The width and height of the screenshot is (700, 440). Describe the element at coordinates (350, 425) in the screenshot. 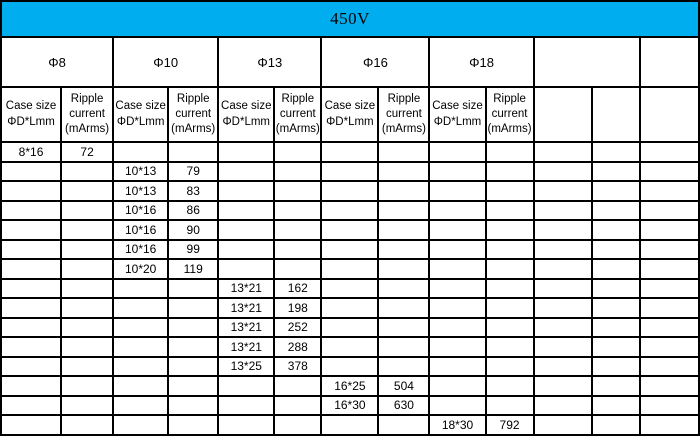

I see `table-row: 18*30 792` at that location.